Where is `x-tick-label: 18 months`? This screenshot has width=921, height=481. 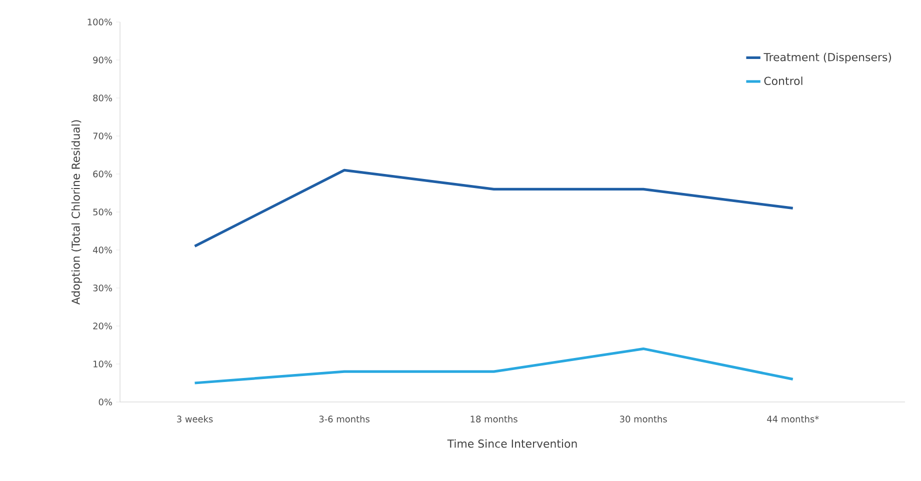 x-tick-label: 18 months is located at coordinates (494, 419).